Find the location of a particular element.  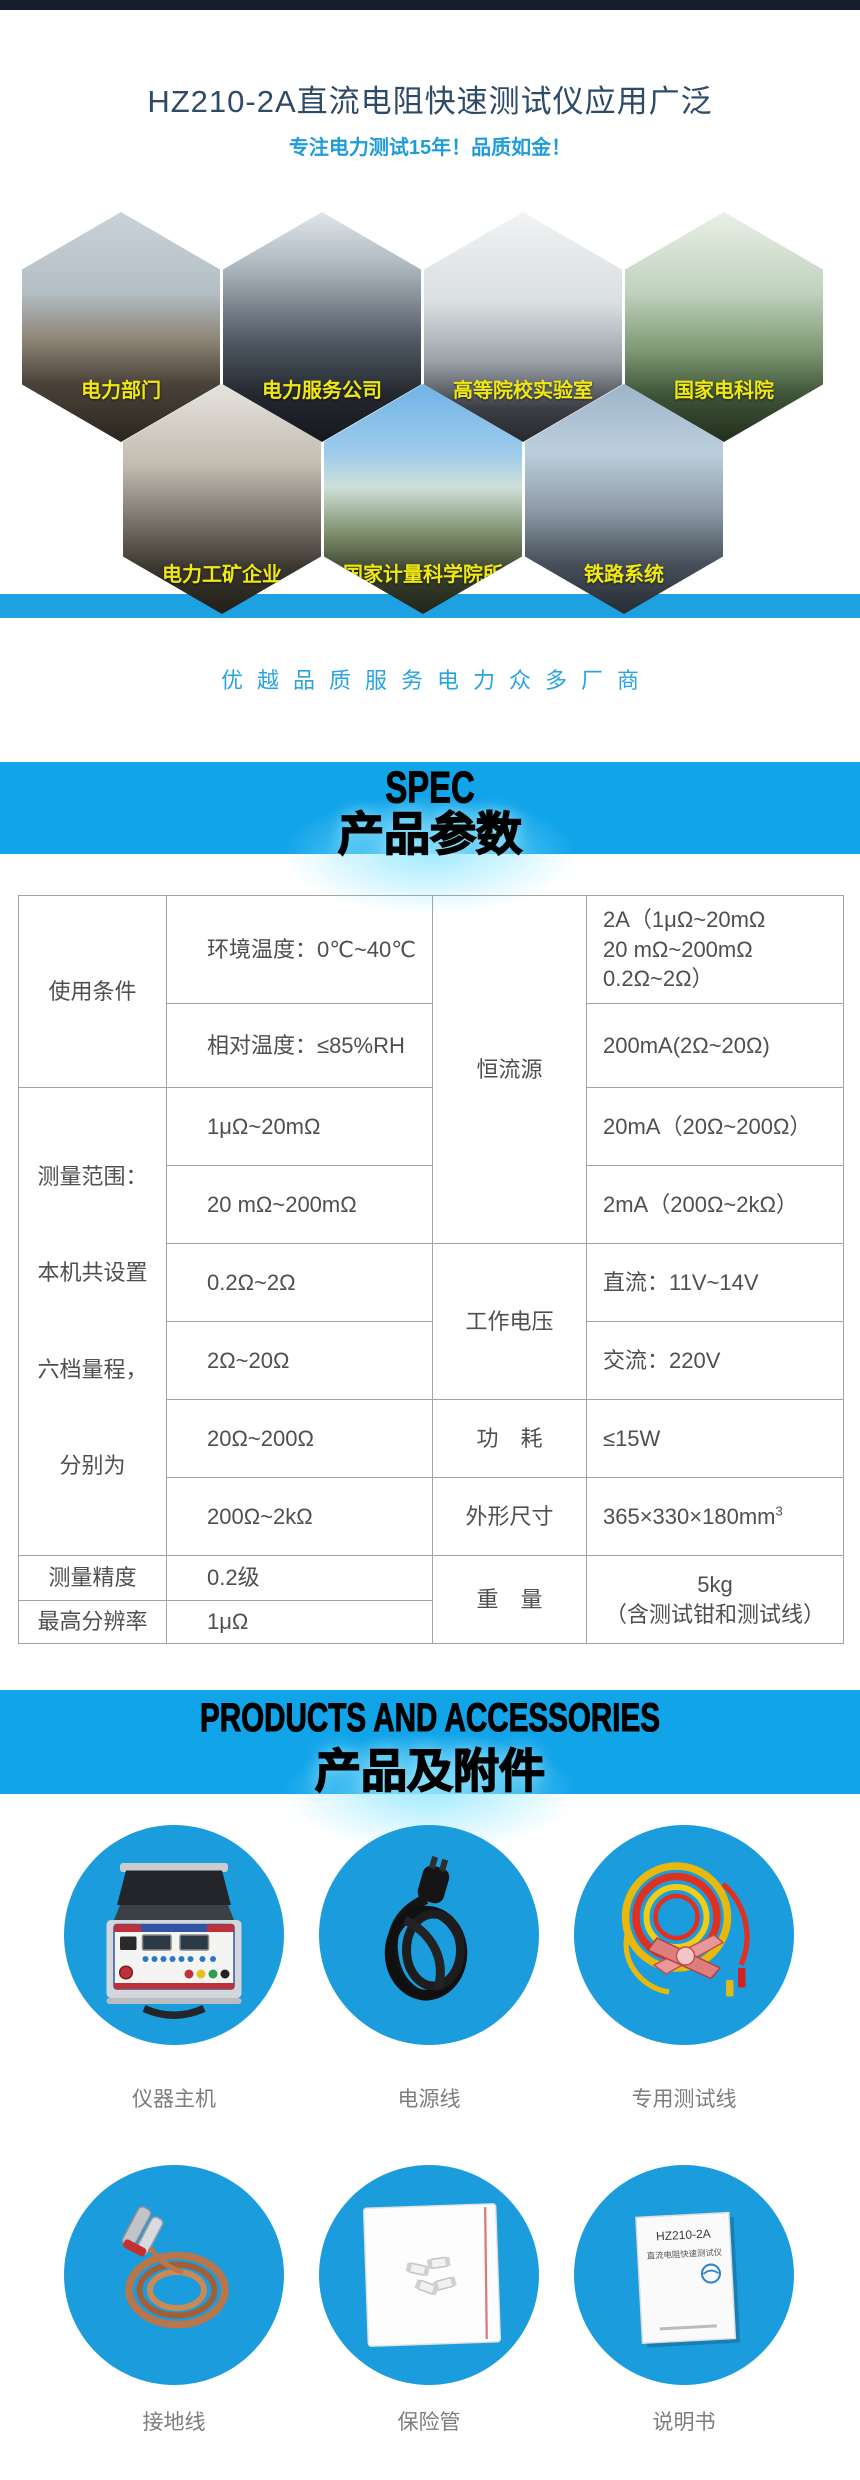

range-line2: 本机共设置 is located at coordinates (92, 1273).